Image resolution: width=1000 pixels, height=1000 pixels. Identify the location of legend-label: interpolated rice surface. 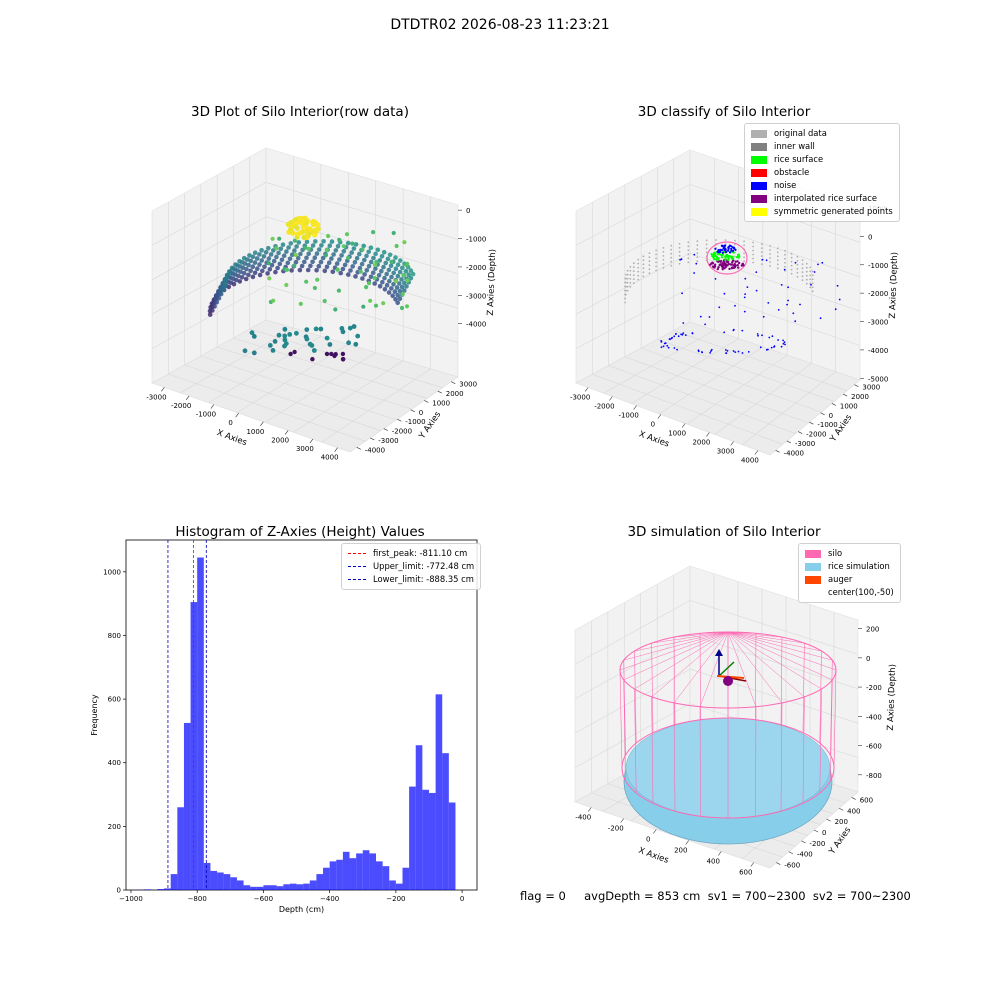
(825, 198).